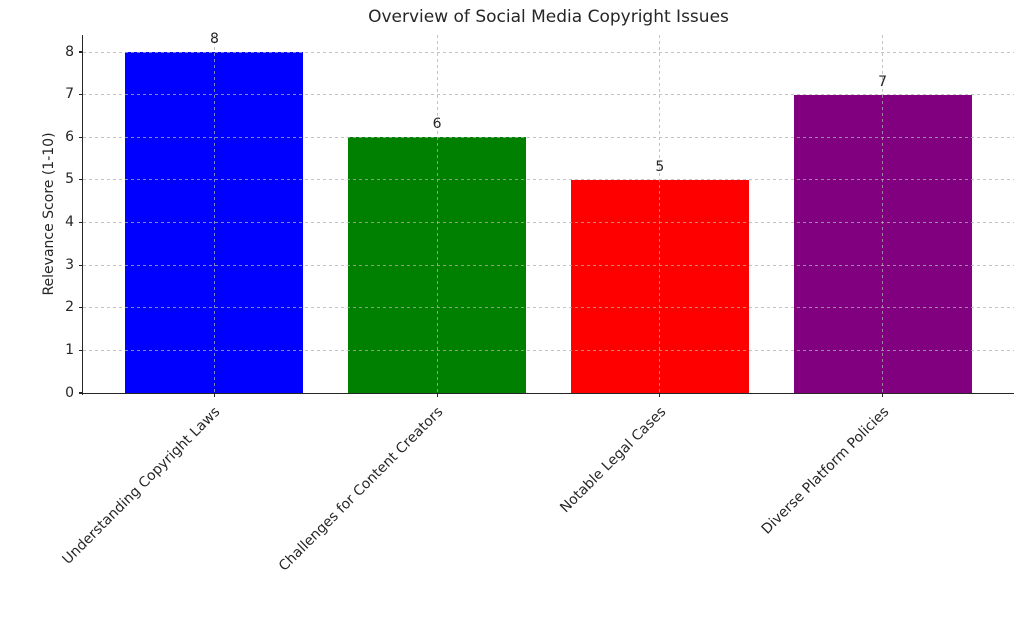 The image size is (1024, 620). Describe the element at coordinates (69, 136) in the screenshot. I see `y-tick-label: 6` at that location.